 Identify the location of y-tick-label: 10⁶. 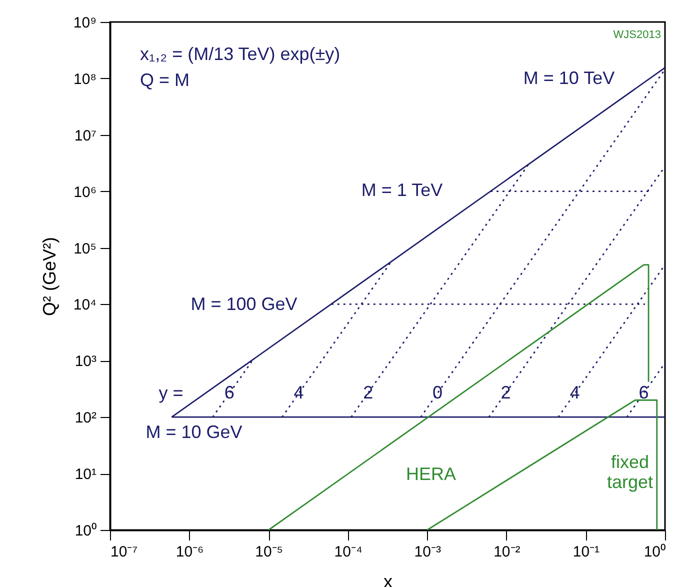
(85, 192).